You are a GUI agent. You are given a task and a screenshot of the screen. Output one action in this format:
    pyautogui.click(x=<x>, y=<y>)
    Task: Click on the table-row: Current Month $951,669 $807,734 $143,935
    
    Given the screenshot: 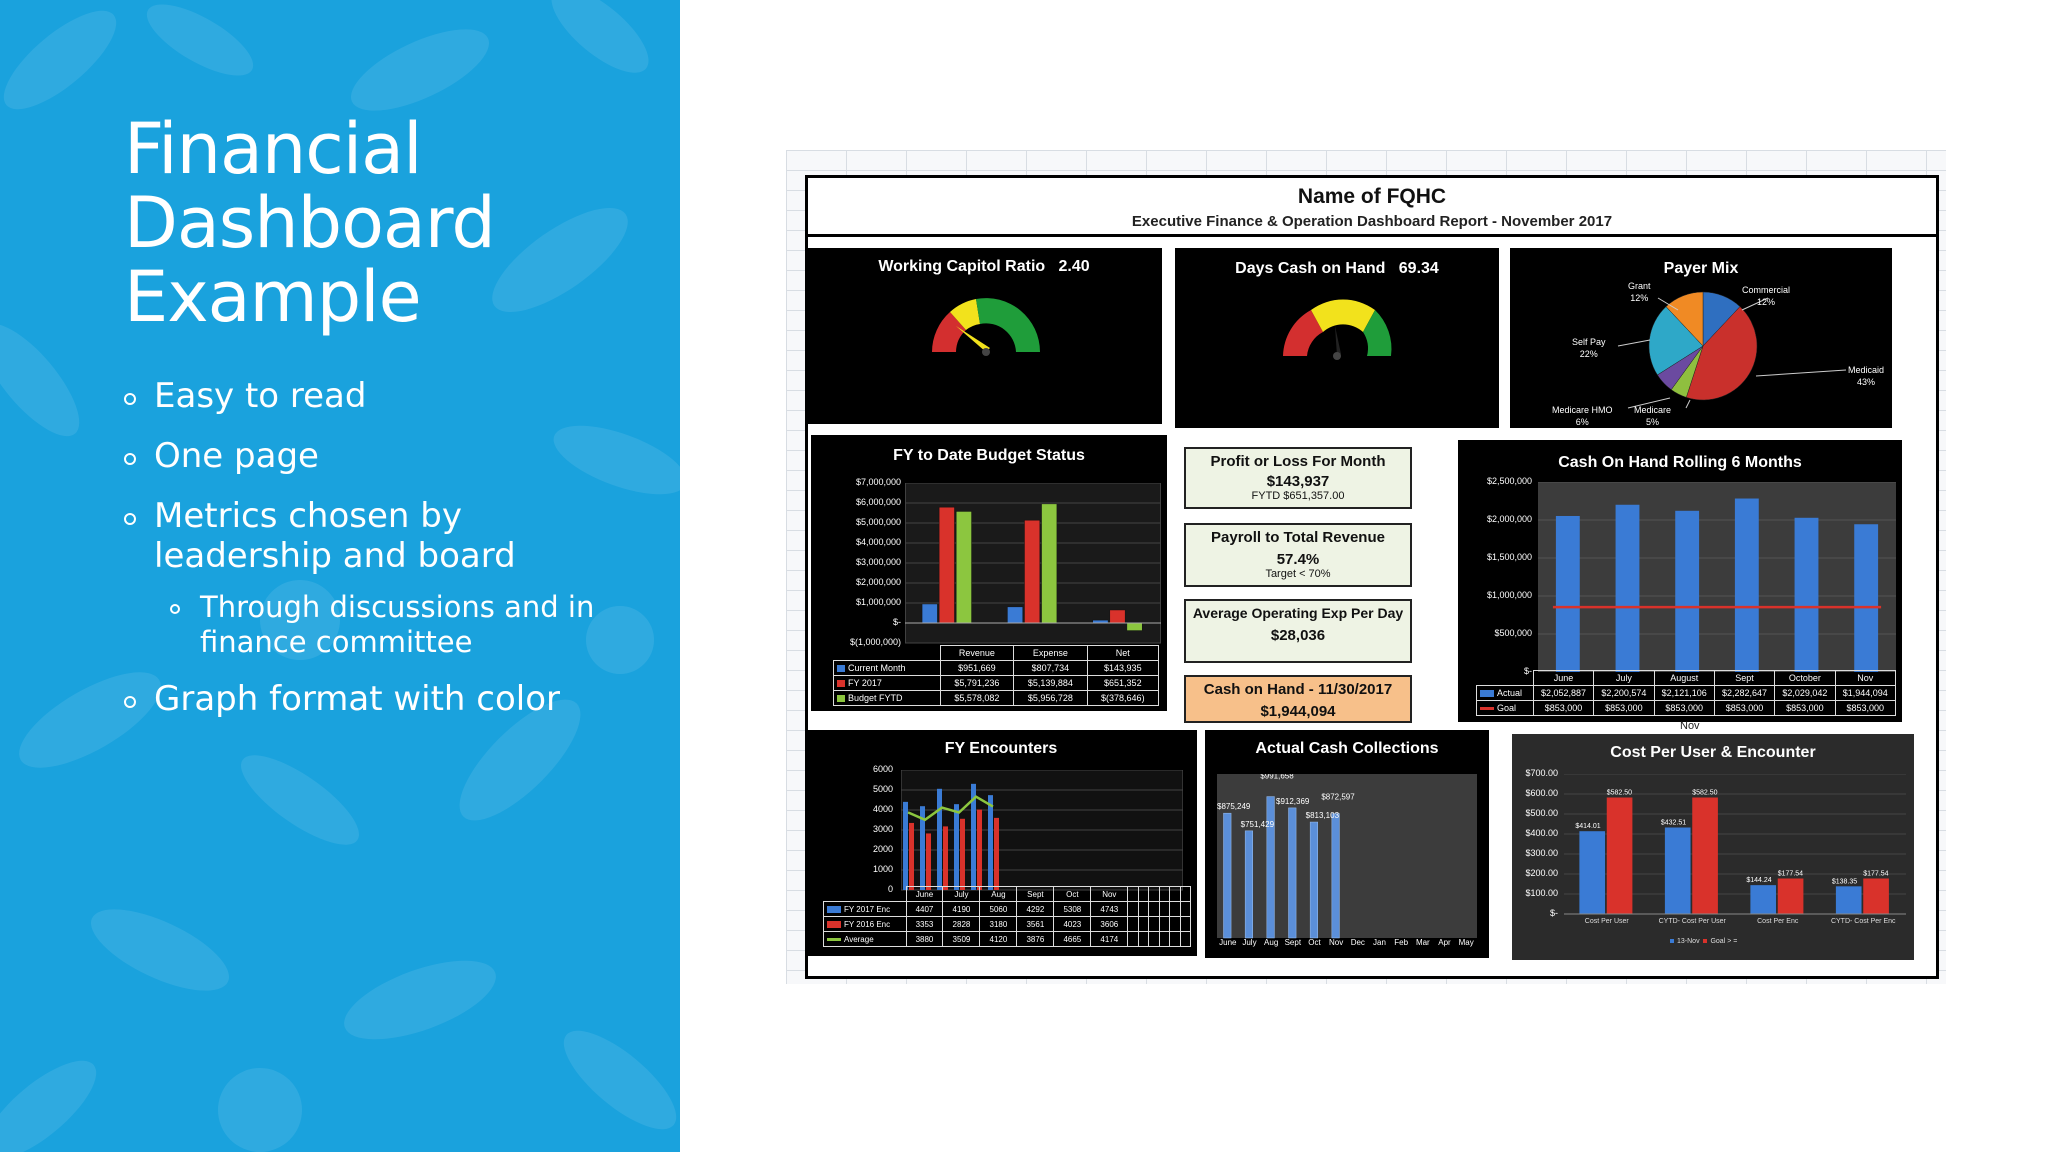 What is the action you would take?
    pyautogui.click(x=996, y=668)
    